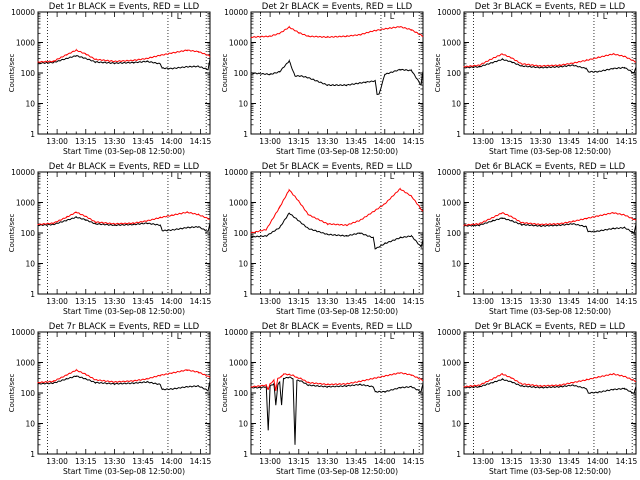 The height and width of the screenshot is (480, 640). What do you see at coordinates (550, 7) in the screenshot?
I see `panel-title: Det 3r BLACK = Events, RED = LLD` at bounding box center [550, 7].